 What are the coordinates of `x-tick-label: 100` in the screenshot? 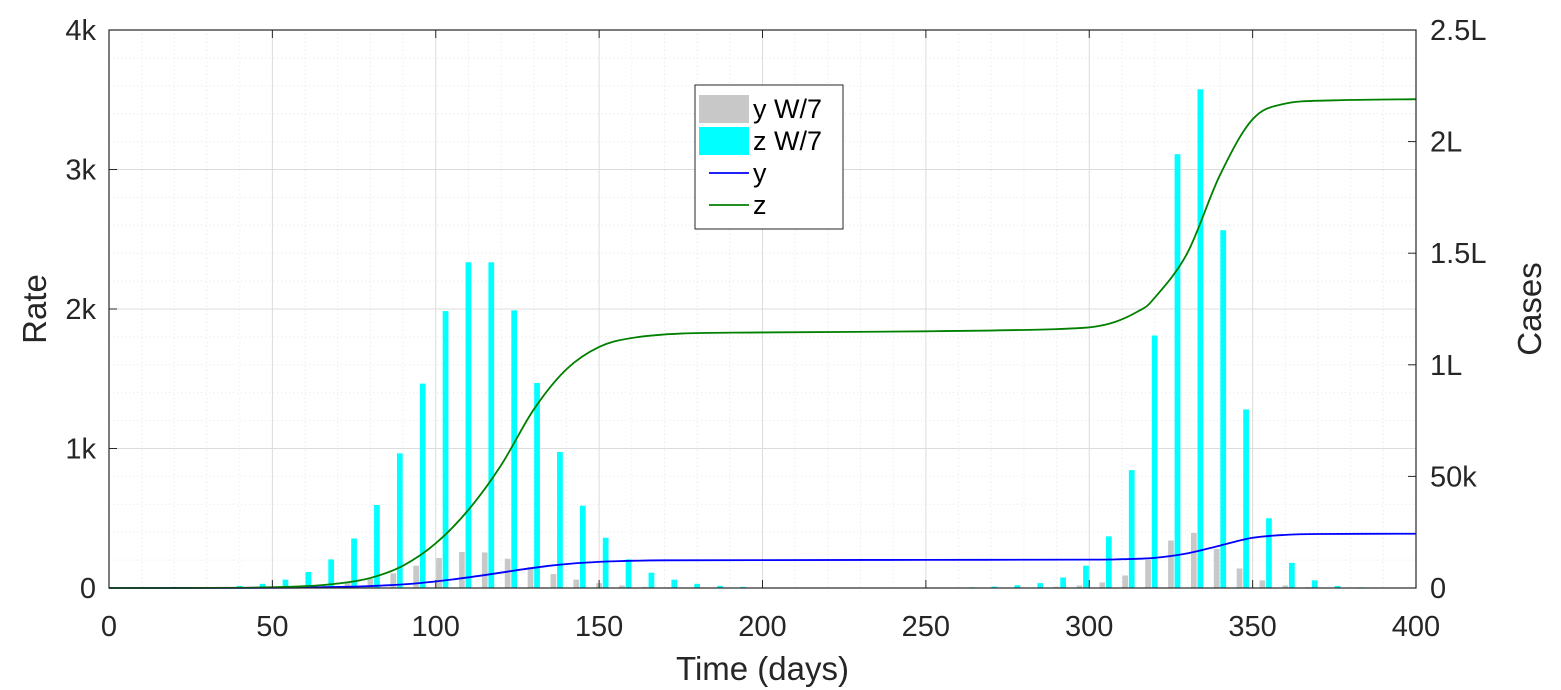 It's located at (436, 627).